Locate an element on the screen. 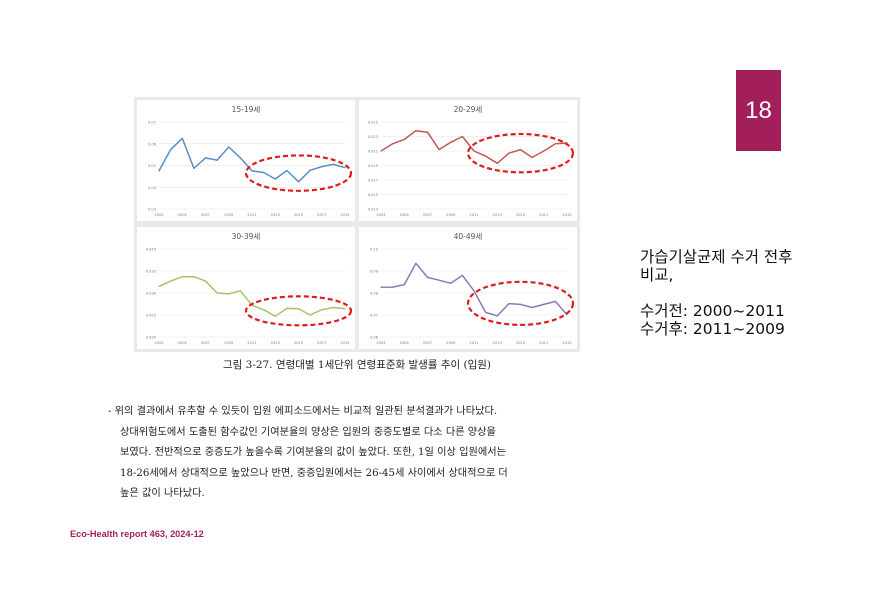  figure-caption: 그림 3-27. 연령대별 1세단위 연령표준화 발생률 추이 (입원) is located at coordinates (357, 365).